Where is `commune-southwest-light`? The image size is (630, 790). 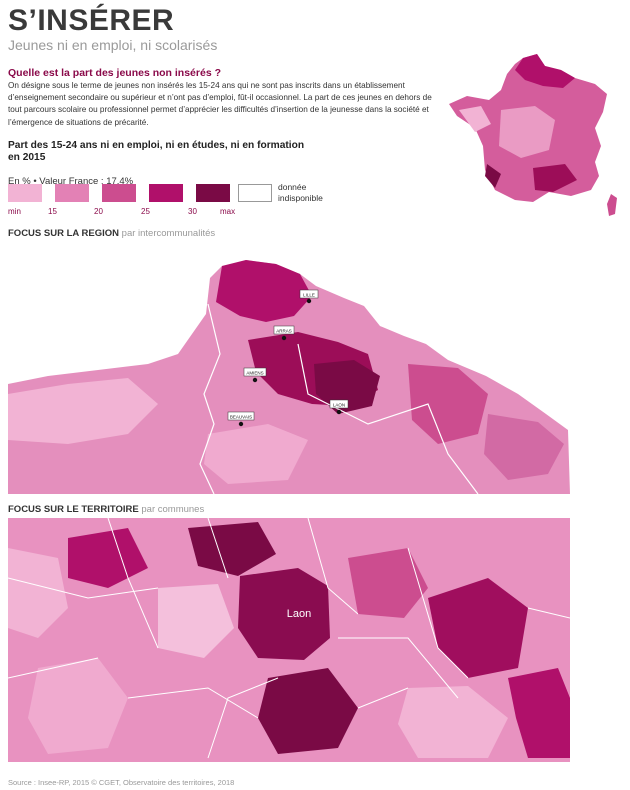 commune-southwest-light is located at coordinates (78, 706).